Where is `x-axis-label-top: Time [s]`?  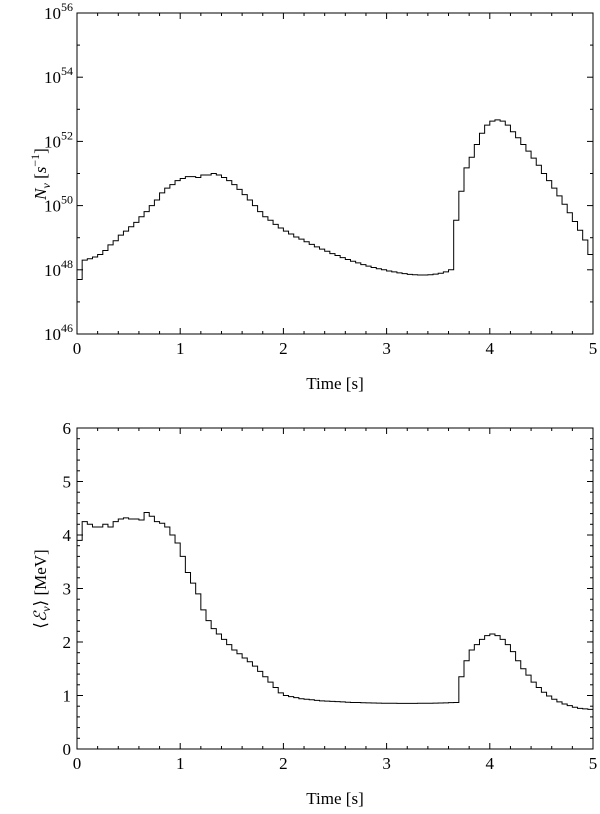
x-axis-label-top: Time [s] is located at coordinates (334, 383).